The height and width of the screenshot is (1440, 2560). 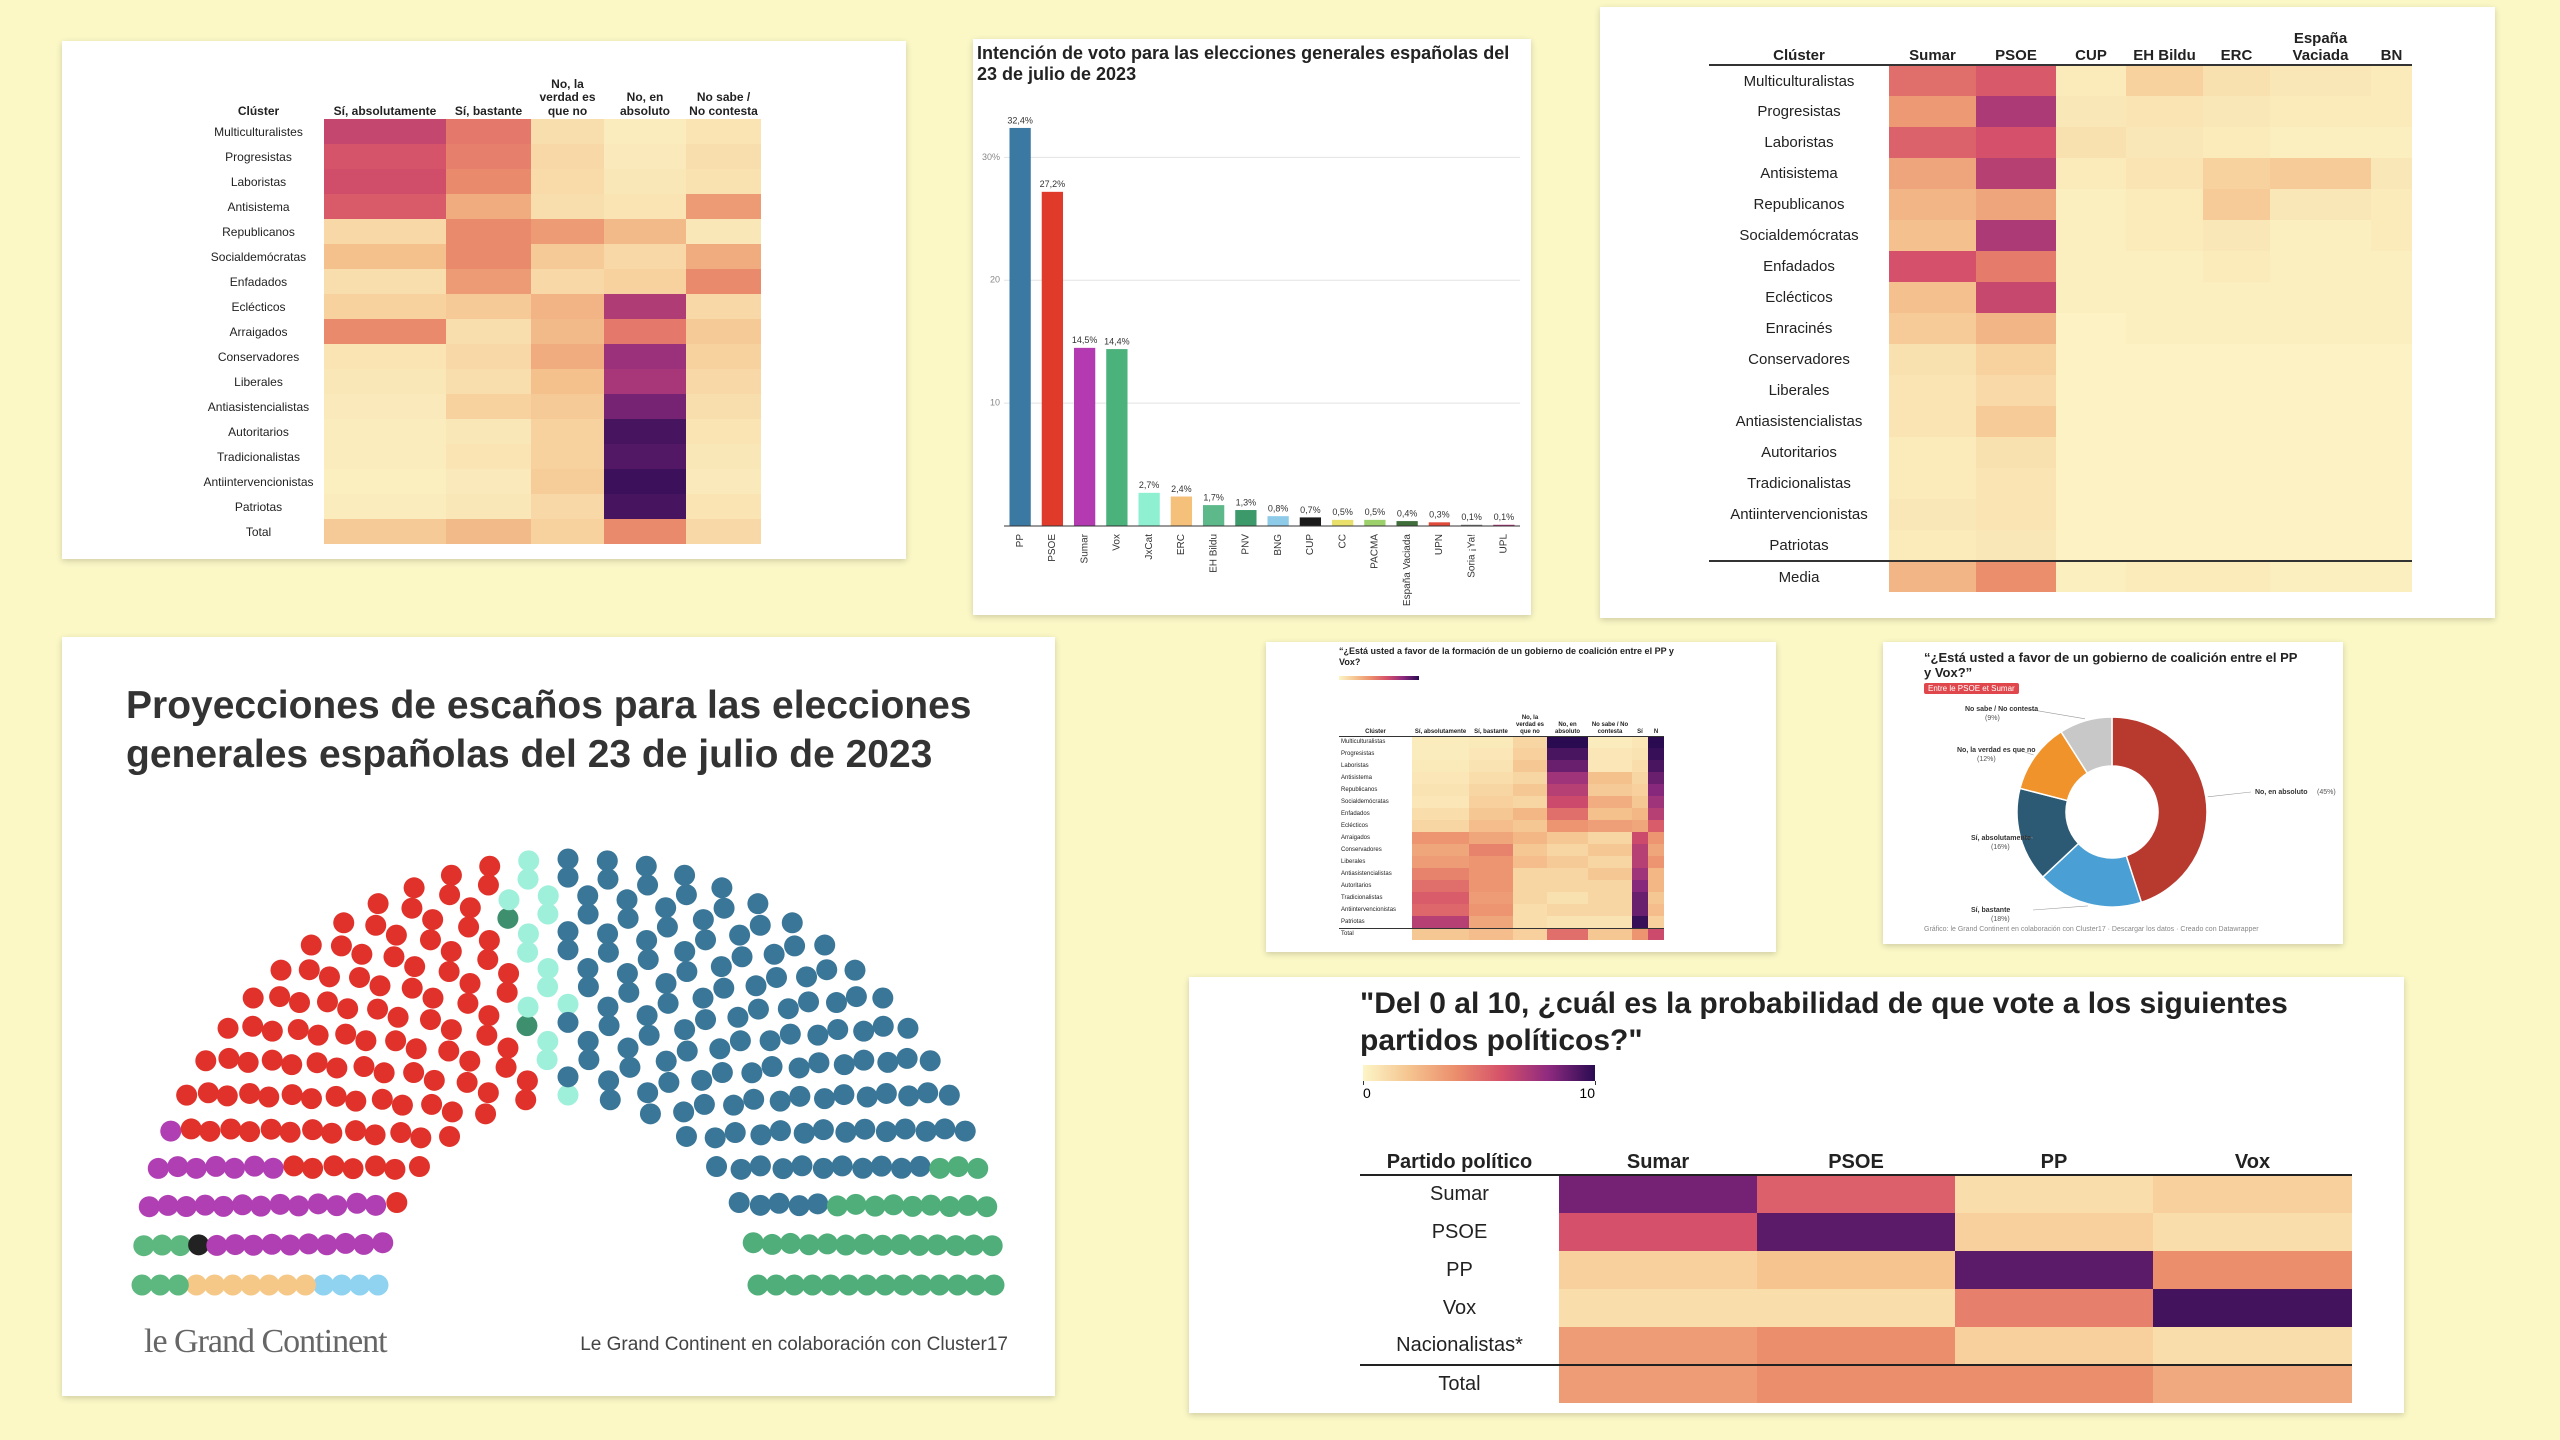 I want to click on row-label: Autoritarios, so click(x=258, y=431).